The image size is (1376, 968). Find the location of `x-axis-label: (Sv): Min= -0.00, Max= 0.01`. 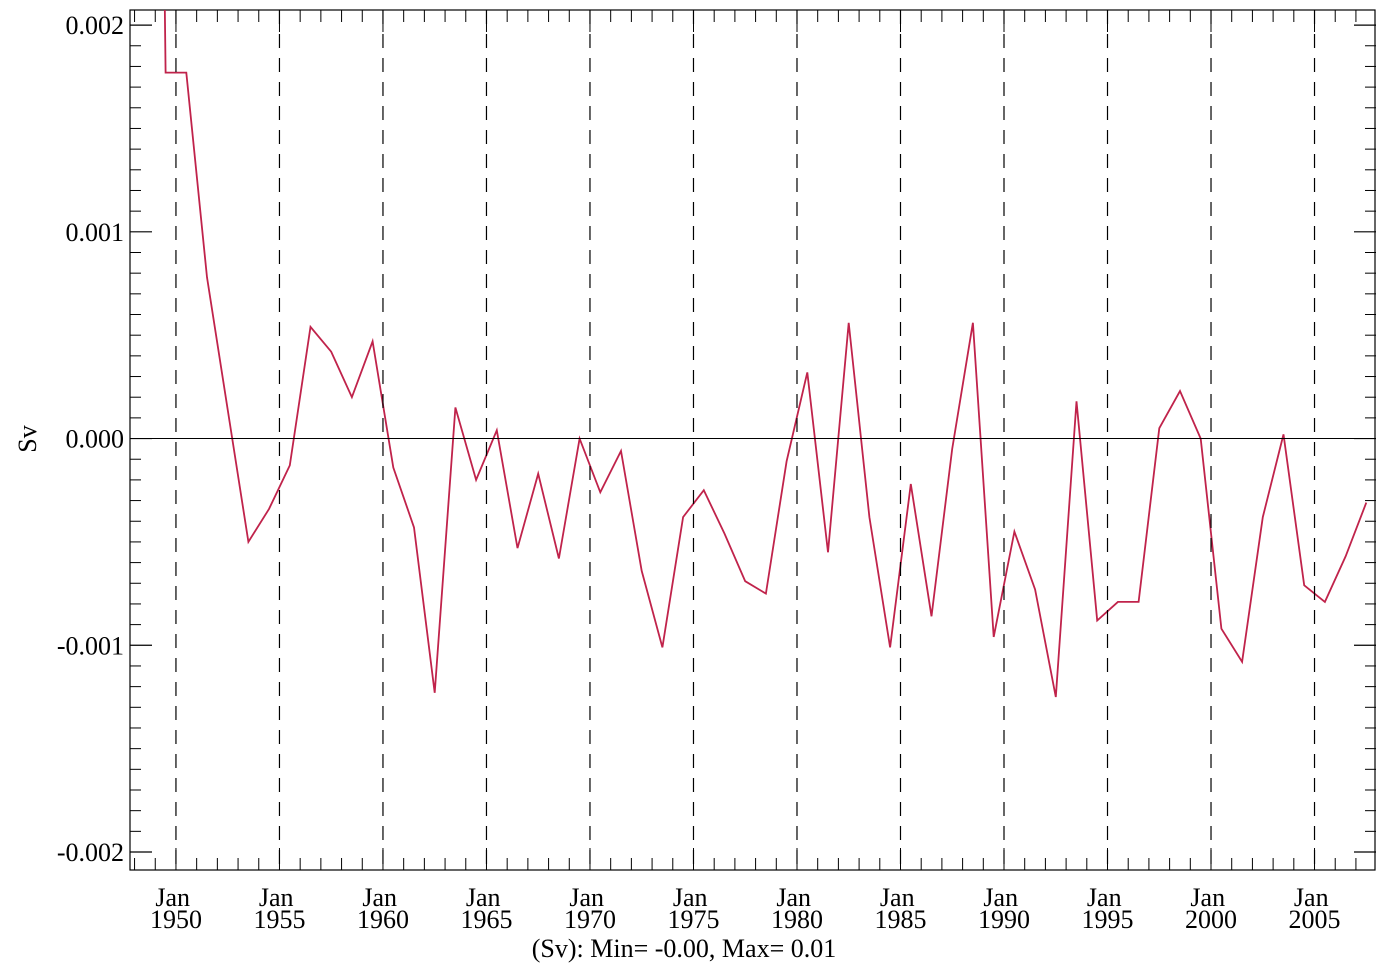

x-axis-label: (Sv): Min= -0.00, Max= 0.01 is located at coordinates (684, 948).